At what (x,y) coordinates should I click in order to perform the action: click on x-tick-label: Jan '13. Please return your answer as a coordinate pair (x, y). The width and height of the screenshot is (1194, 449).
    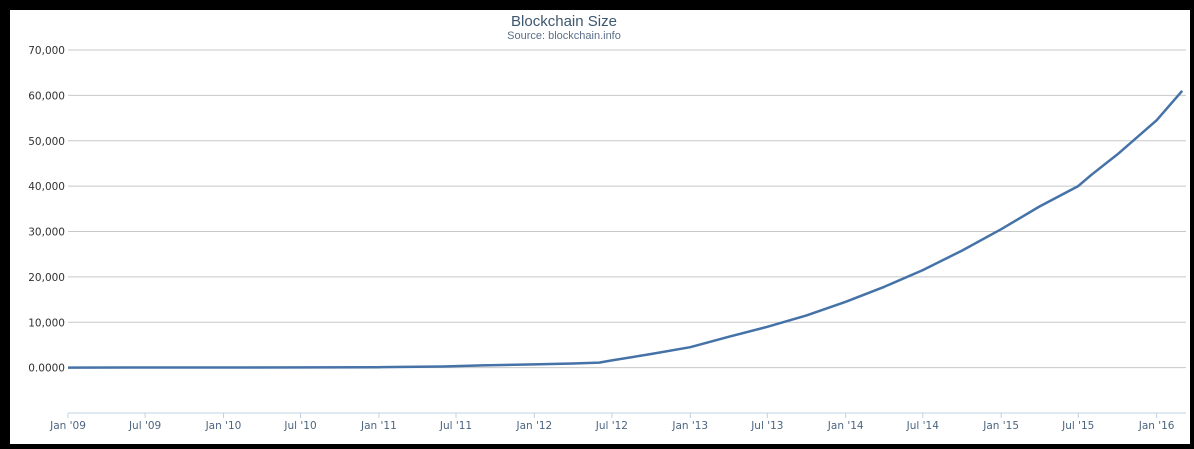
    Looking at the image, I should click on (689, 426).